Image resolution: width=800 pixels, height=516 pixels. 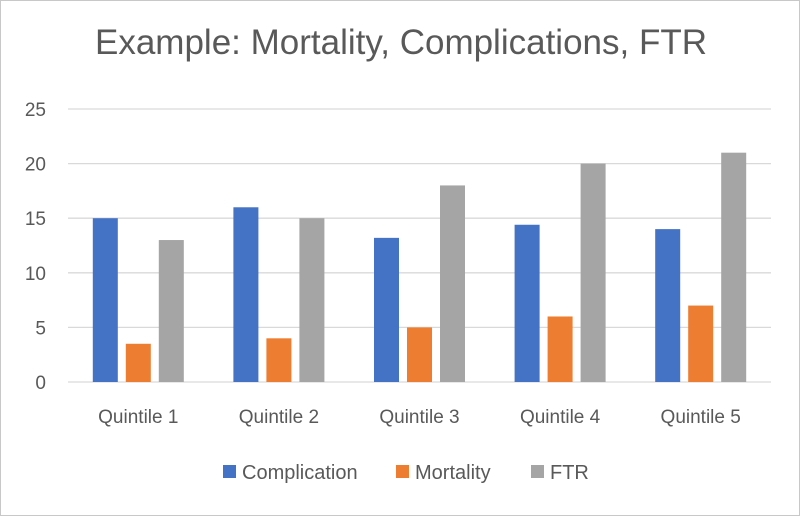 What do you see at coordinates (400, 42) in the screenshot?
I see `chart-title: Example: Mortality, Complications, FTR` at bounding box center [400, 42].